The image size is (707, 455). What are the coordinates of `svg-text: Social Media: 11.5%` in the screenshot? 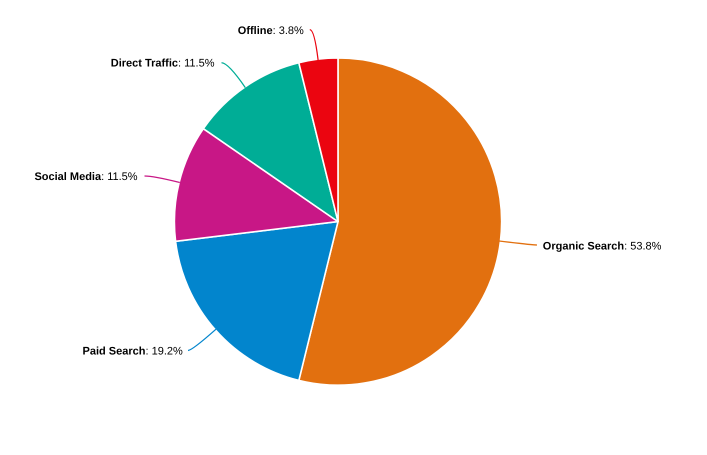 It's located at (85, 177).